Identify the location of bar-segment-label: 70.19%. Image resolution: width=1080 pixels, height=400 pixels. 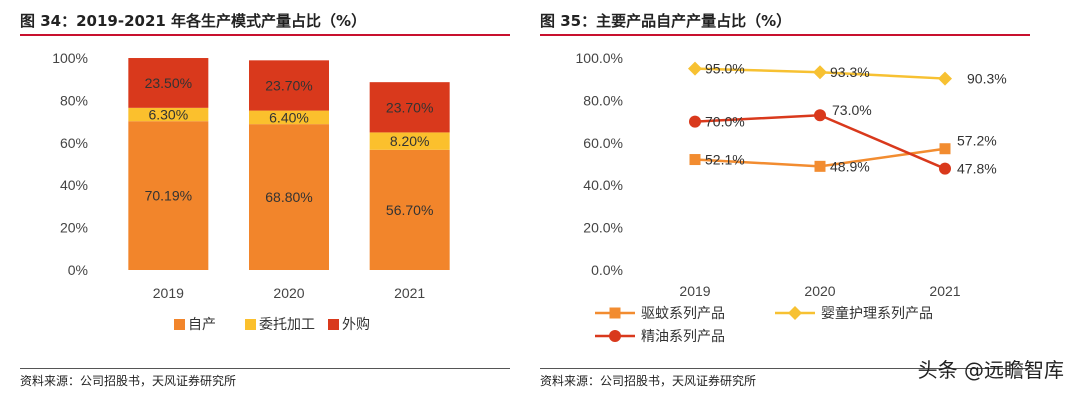
(168, 196).